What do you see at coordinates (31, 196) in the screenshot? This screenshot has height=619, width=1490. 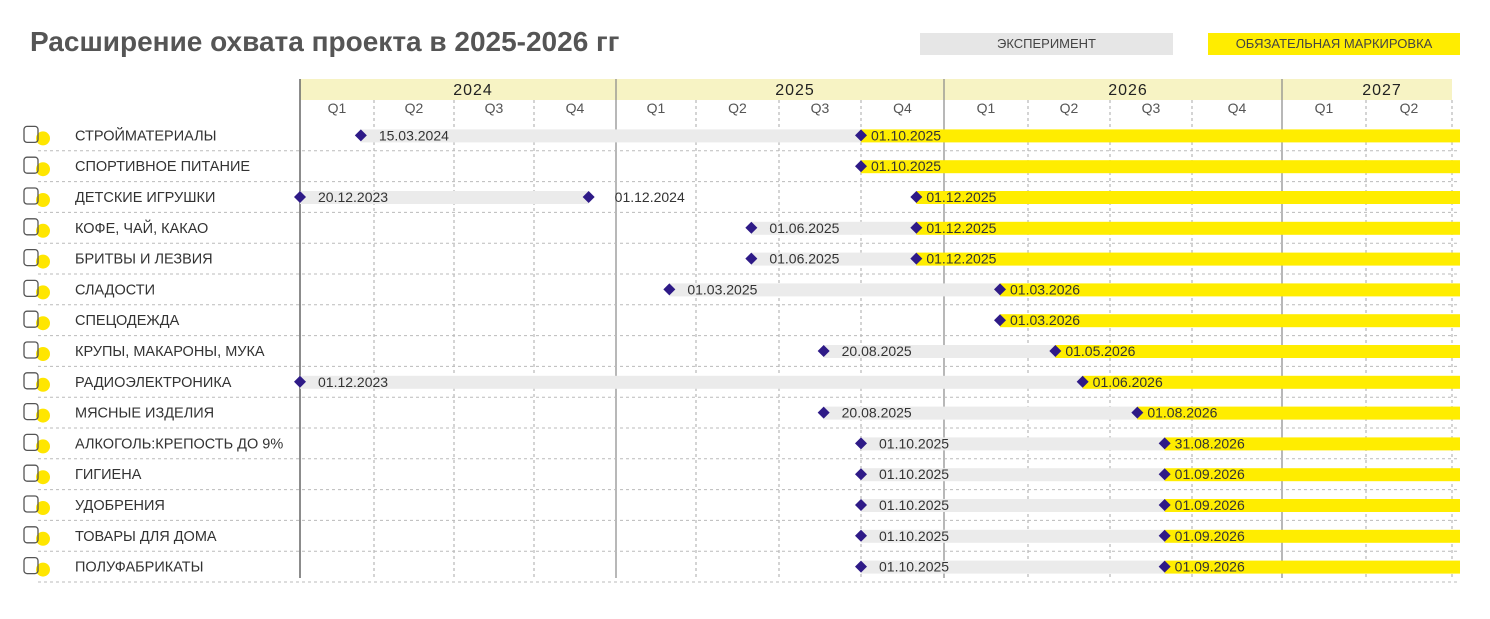 I see `toys-icon` at bounding box center [31, 196].